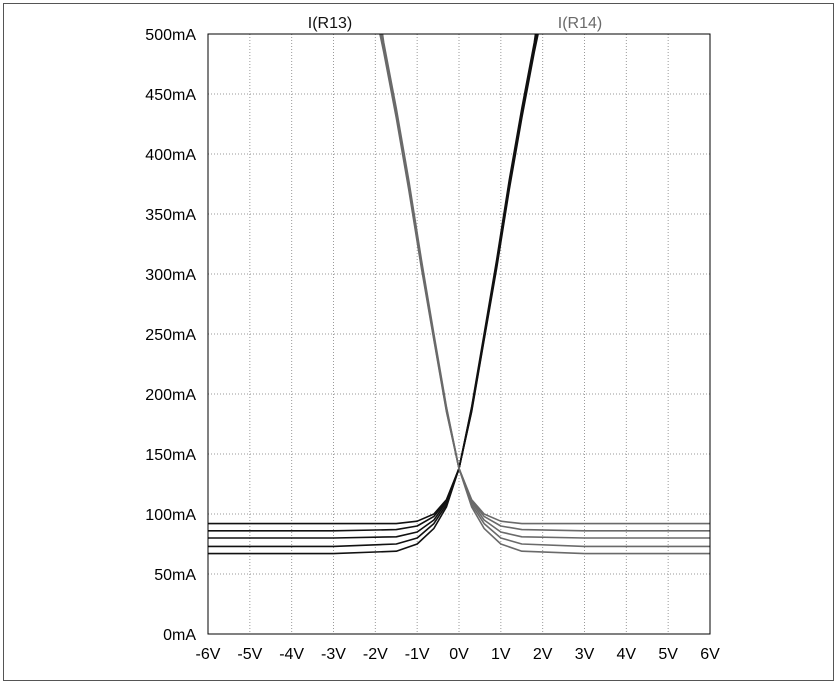 The height and width of the screenshot is (686, 840). What do you see at coordinates (249, 654) in the screenshot?
I see `x-tick-label: -5V` at bounding box center [249, 654].